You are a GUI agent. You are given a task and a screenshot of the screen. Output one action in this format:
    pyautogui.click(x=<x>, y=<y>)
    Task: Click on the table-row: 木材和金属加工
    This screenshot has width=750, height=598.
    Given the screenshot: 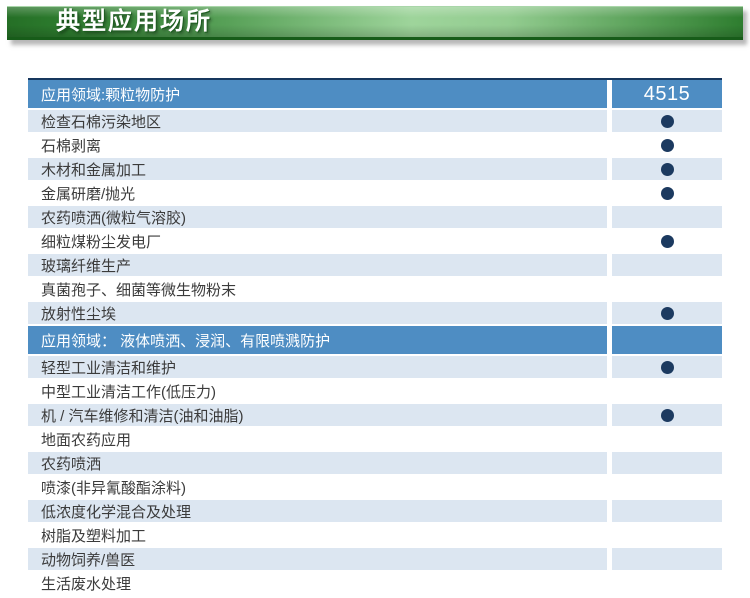 What is the action you would take?
    pyautogui.click(x=375, y=169)
    